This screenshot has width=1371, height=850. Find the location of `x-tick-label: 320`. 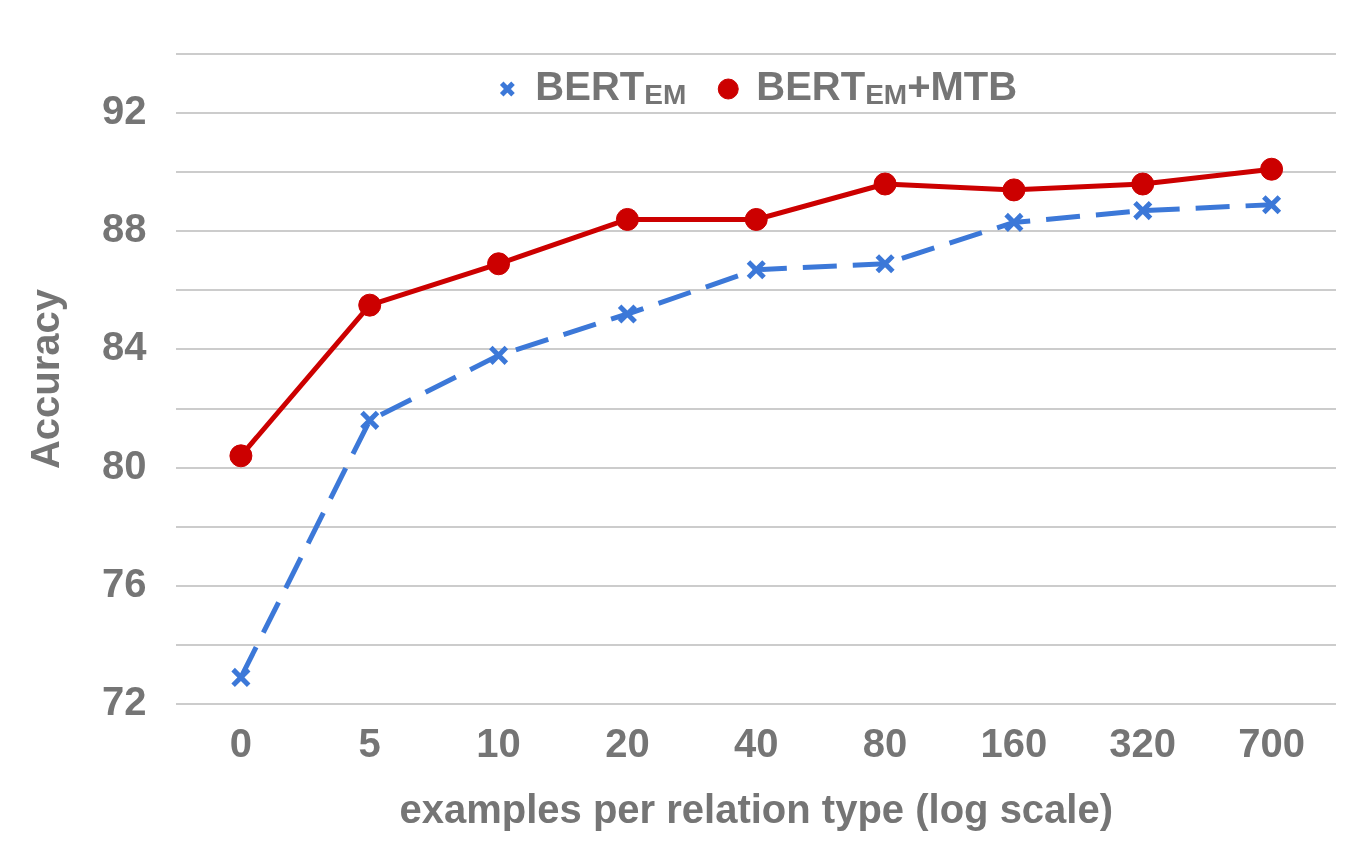

x-tick-label: 320 is located at coordinates (1143, 743).